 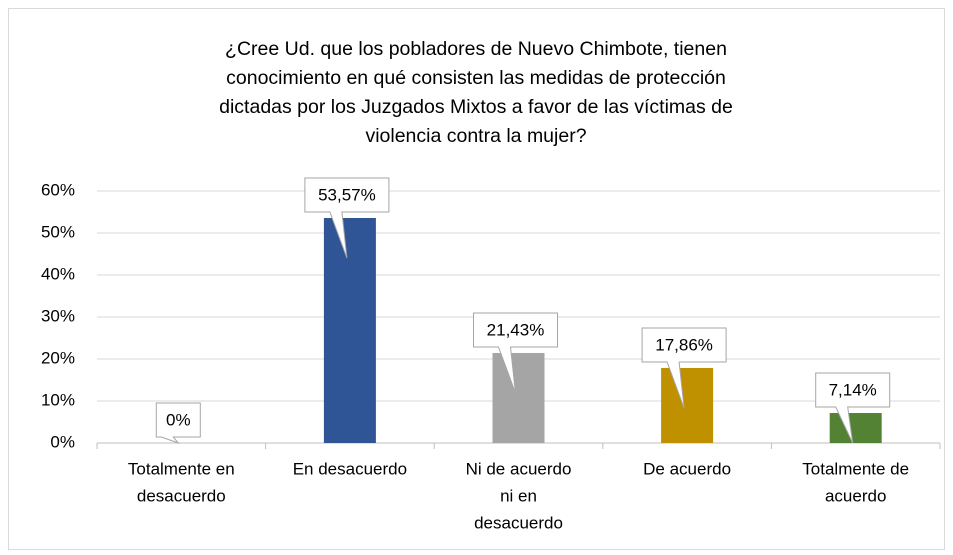 What do you see at coordinates (58, 231) in the screenshot?
I see `y-tick-label: 50%` at bounding box center [58, 231].